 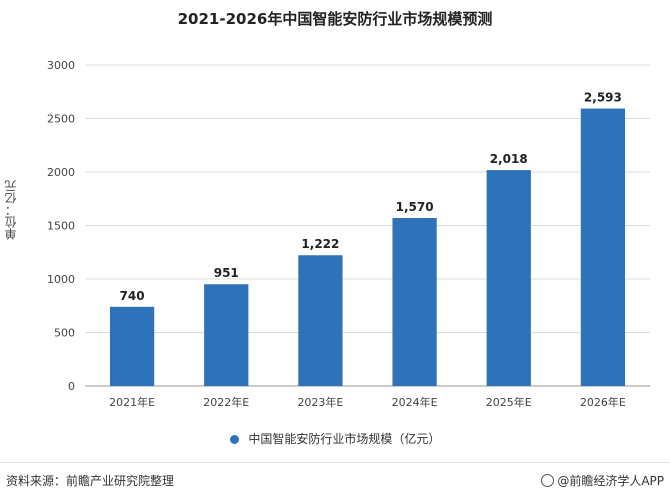 I want to click on y-tick-label: 0, so click(x=71, y=386).